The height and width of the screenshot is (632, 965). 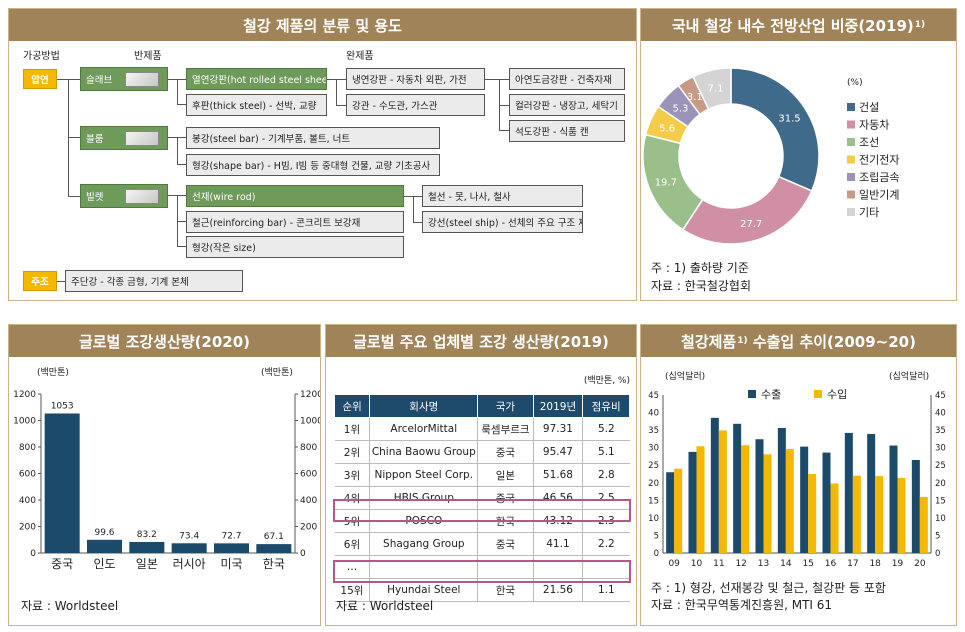 I want to click on casting-box: 주단강 - 각종 금형, 기계 본체, so click(x=154, y=281).